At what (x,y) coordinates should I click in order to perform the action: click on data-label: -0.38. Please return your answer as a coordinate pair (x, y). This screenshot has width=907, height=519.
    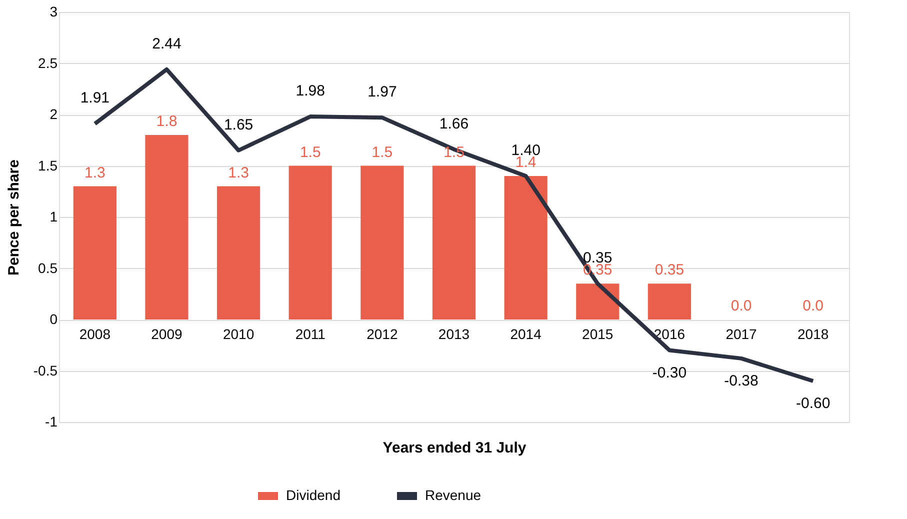
    Looking at the image, I should click on (741, 381).